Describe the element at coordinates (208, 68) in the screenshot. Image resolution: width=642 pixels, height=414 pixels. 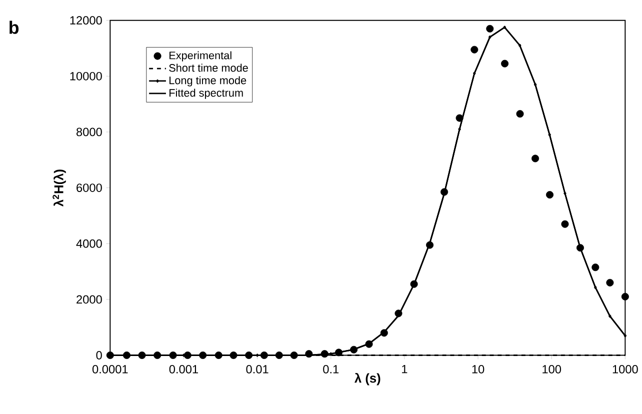
I see `legend-label: Short time mode` at that location.